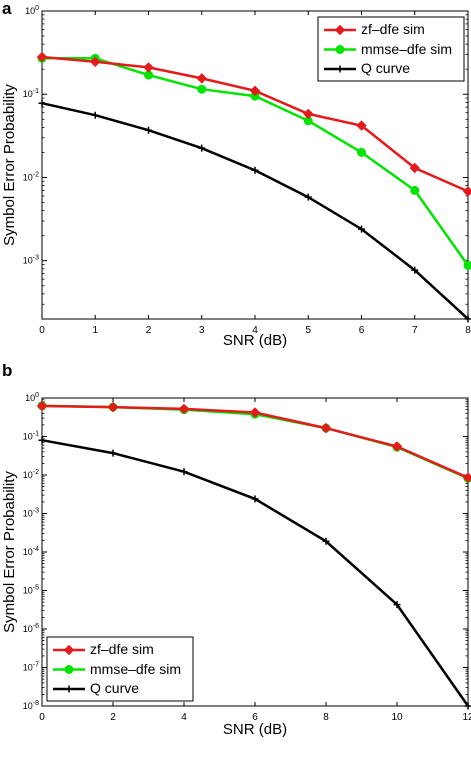 This screenshot has width=471, height=766. Describe the element at coordinates (42, 330) in the screenshot. I see `a-x-tick-label: 0` at that location.